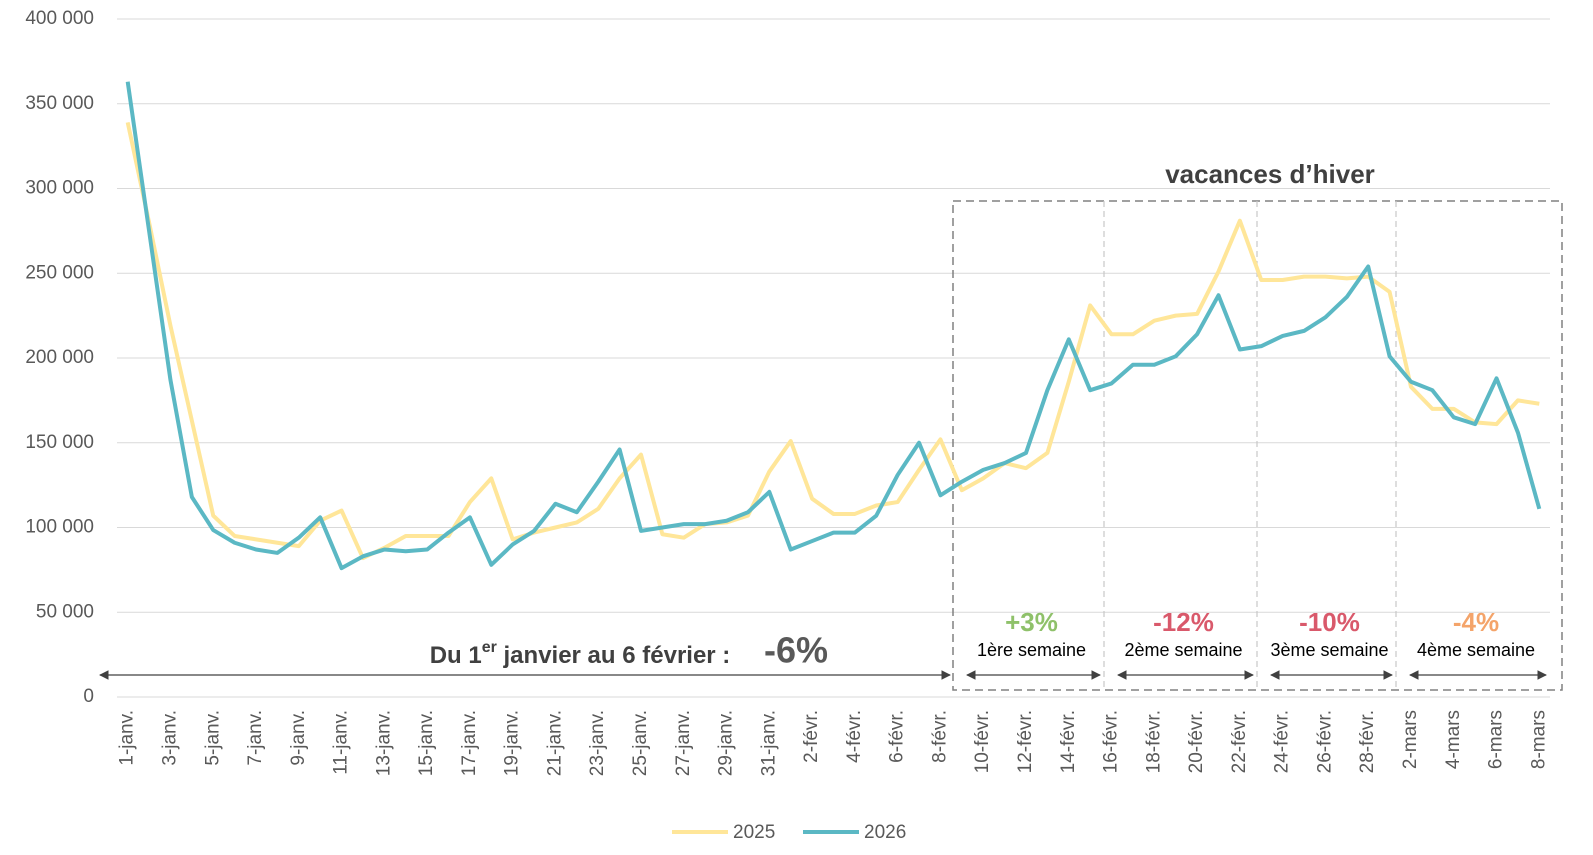 This screenshot has width=1593, height=855. What do you see at coordinates (768, 743) in the screenshot?
I see `x-tick-label: 31-janv.` at bounding box center [768, 743].